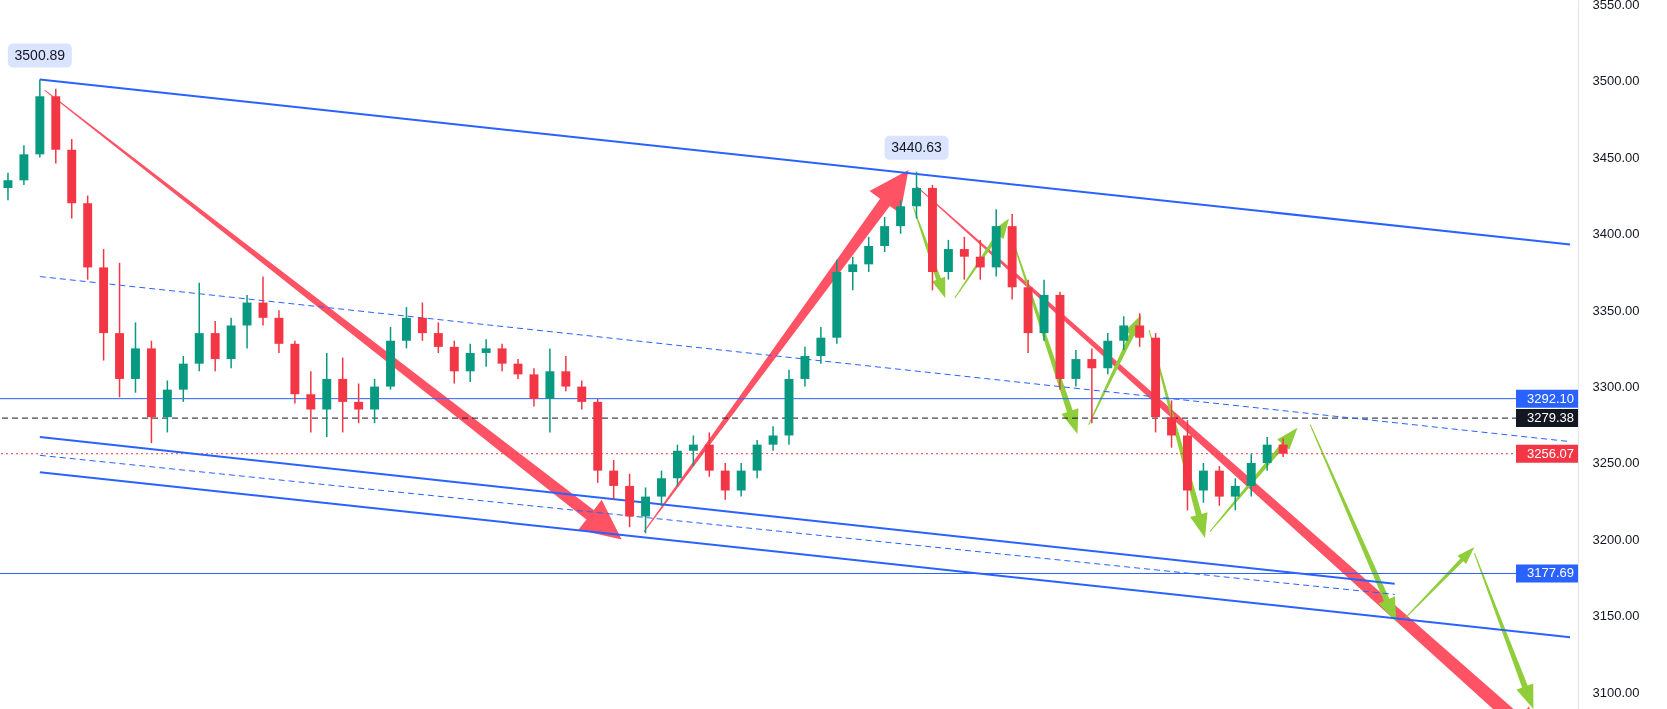 This screenshot has height=709, width=1667. Describe the element at coordinates (1616, 234) in the screenshot. I see `y-tick-label: 3400.00` at that location.